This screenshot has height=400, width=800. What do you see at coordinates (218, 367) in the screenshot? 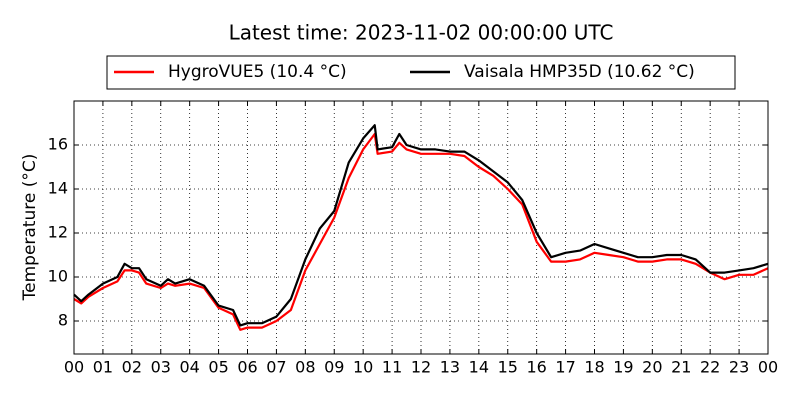
I see `x-tick-label: 05` at bounding box center [218, 367].